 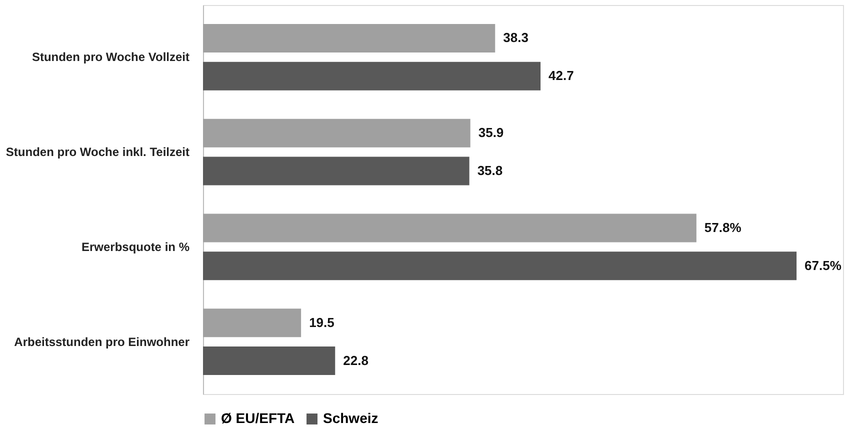 What do you see at coordinates (491, 132) in the screenshot?
I see `data-label: 35.9` at bounding box center [491, 132].